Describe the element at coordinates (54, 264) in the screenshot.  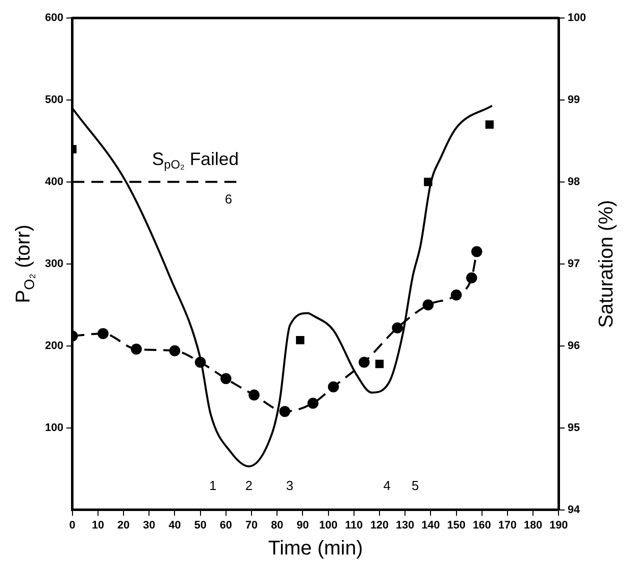
I see `y-tick-label: 300` at that location.